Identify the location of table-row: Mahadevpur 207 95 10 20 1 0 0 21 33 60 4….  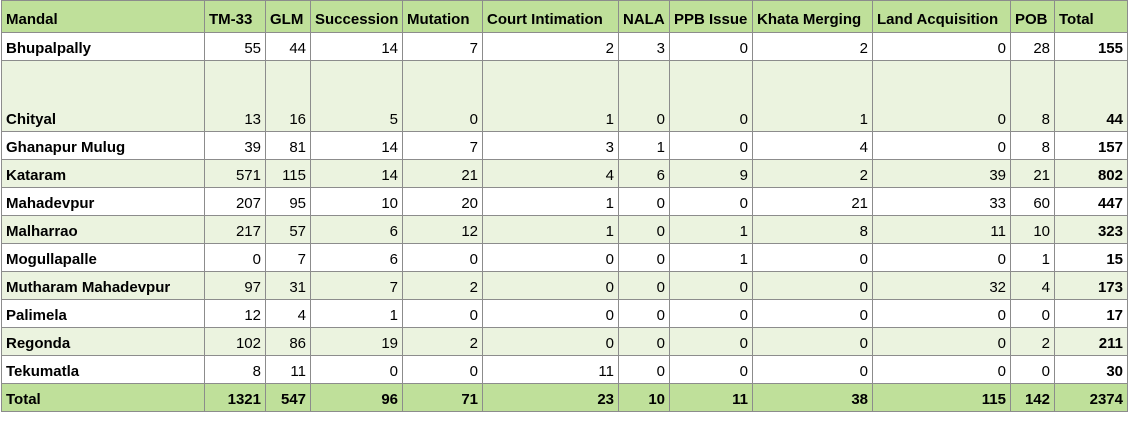
(564, 201).